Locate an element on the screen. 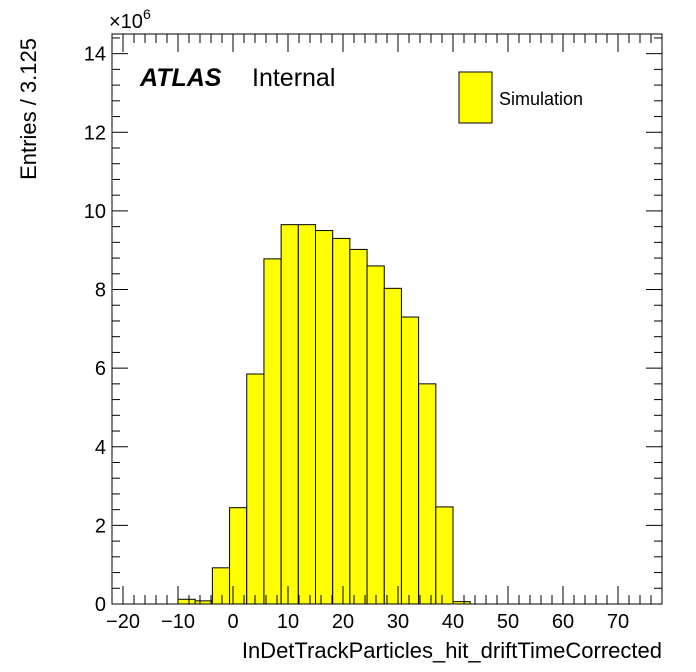 The width and height of the screenshot is (696, 672). y-tick-label: 4 is located at coordinates (100, 448).